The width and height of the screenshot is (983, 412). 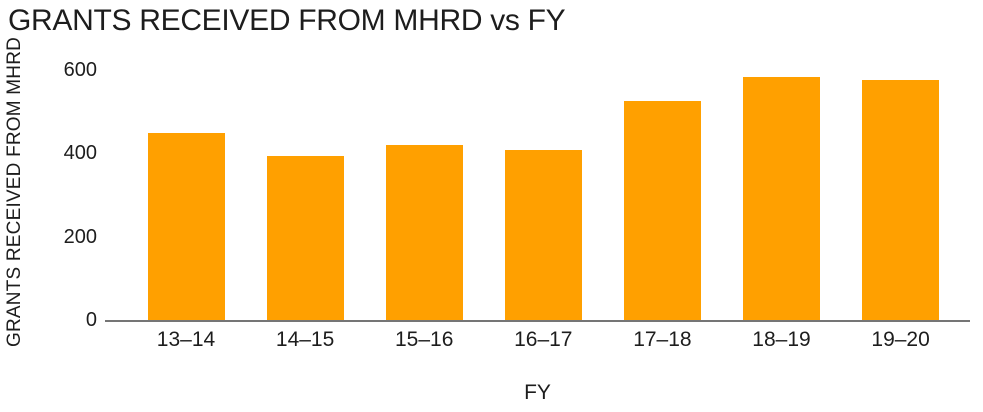 What do you see at coordinates (662, 210) in the screenshot?
I see `bar-17–18` at bounding box center [662, 210].